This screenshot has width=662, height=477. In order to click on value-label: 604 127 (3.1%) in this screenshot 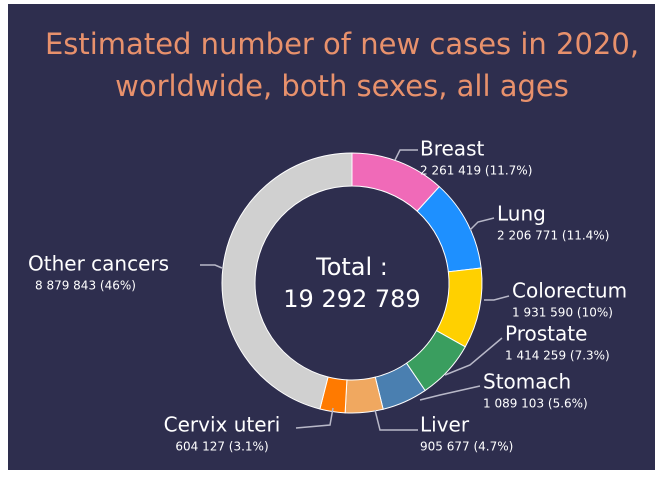, I will do `click(221, 447)`.